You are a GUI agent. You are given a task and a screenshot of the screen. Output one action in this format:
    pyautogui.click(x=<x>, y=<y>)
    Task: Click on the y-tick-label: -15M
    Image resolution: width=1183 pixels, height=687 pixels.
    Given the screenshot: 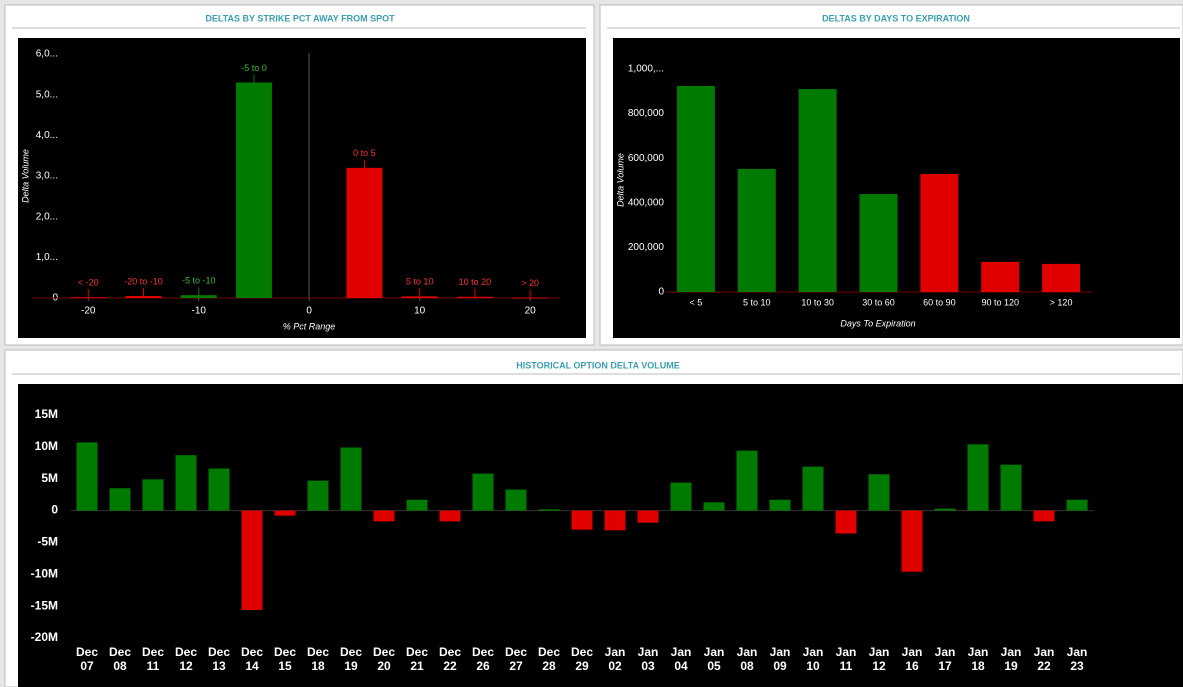 What is the action you would take?
    pyautogui.click(x=44, y=605)
    